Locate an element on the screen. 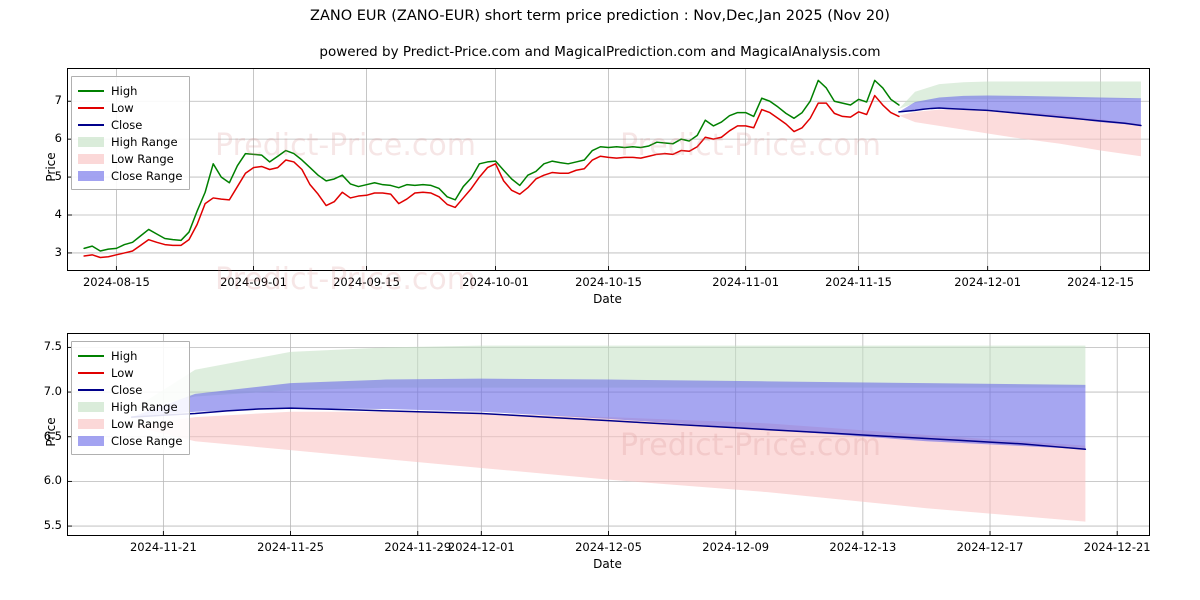 Image resolution: width=1200 pixels, height=600 pixels. bottom-xtick: 2024-12-13 is located at coordinates (863, 547).